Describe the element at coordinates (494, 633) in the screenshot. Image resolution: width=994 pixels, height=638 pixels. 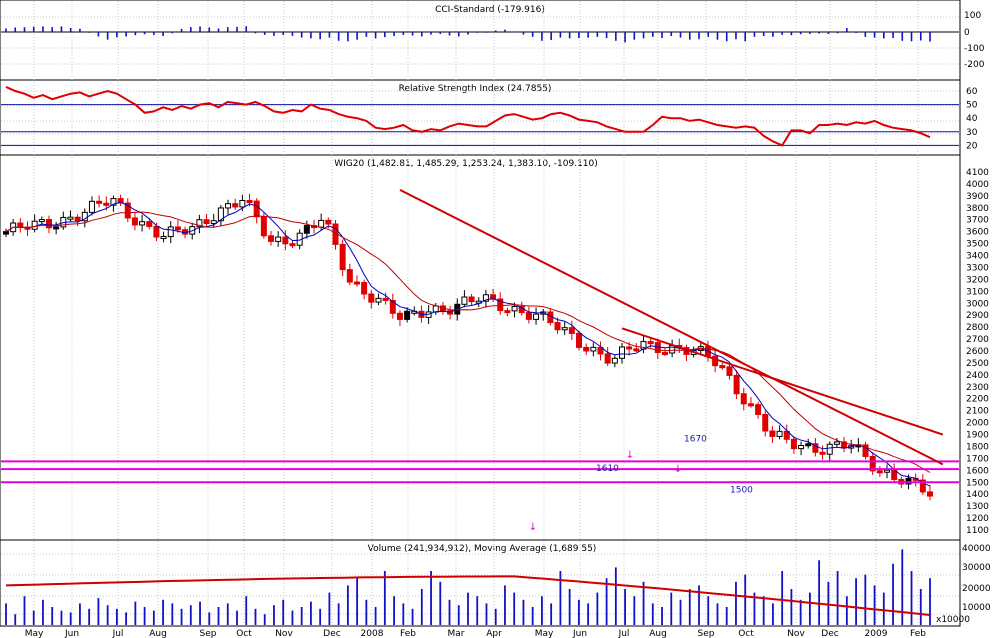
I see `month-label: Apr` at that location.